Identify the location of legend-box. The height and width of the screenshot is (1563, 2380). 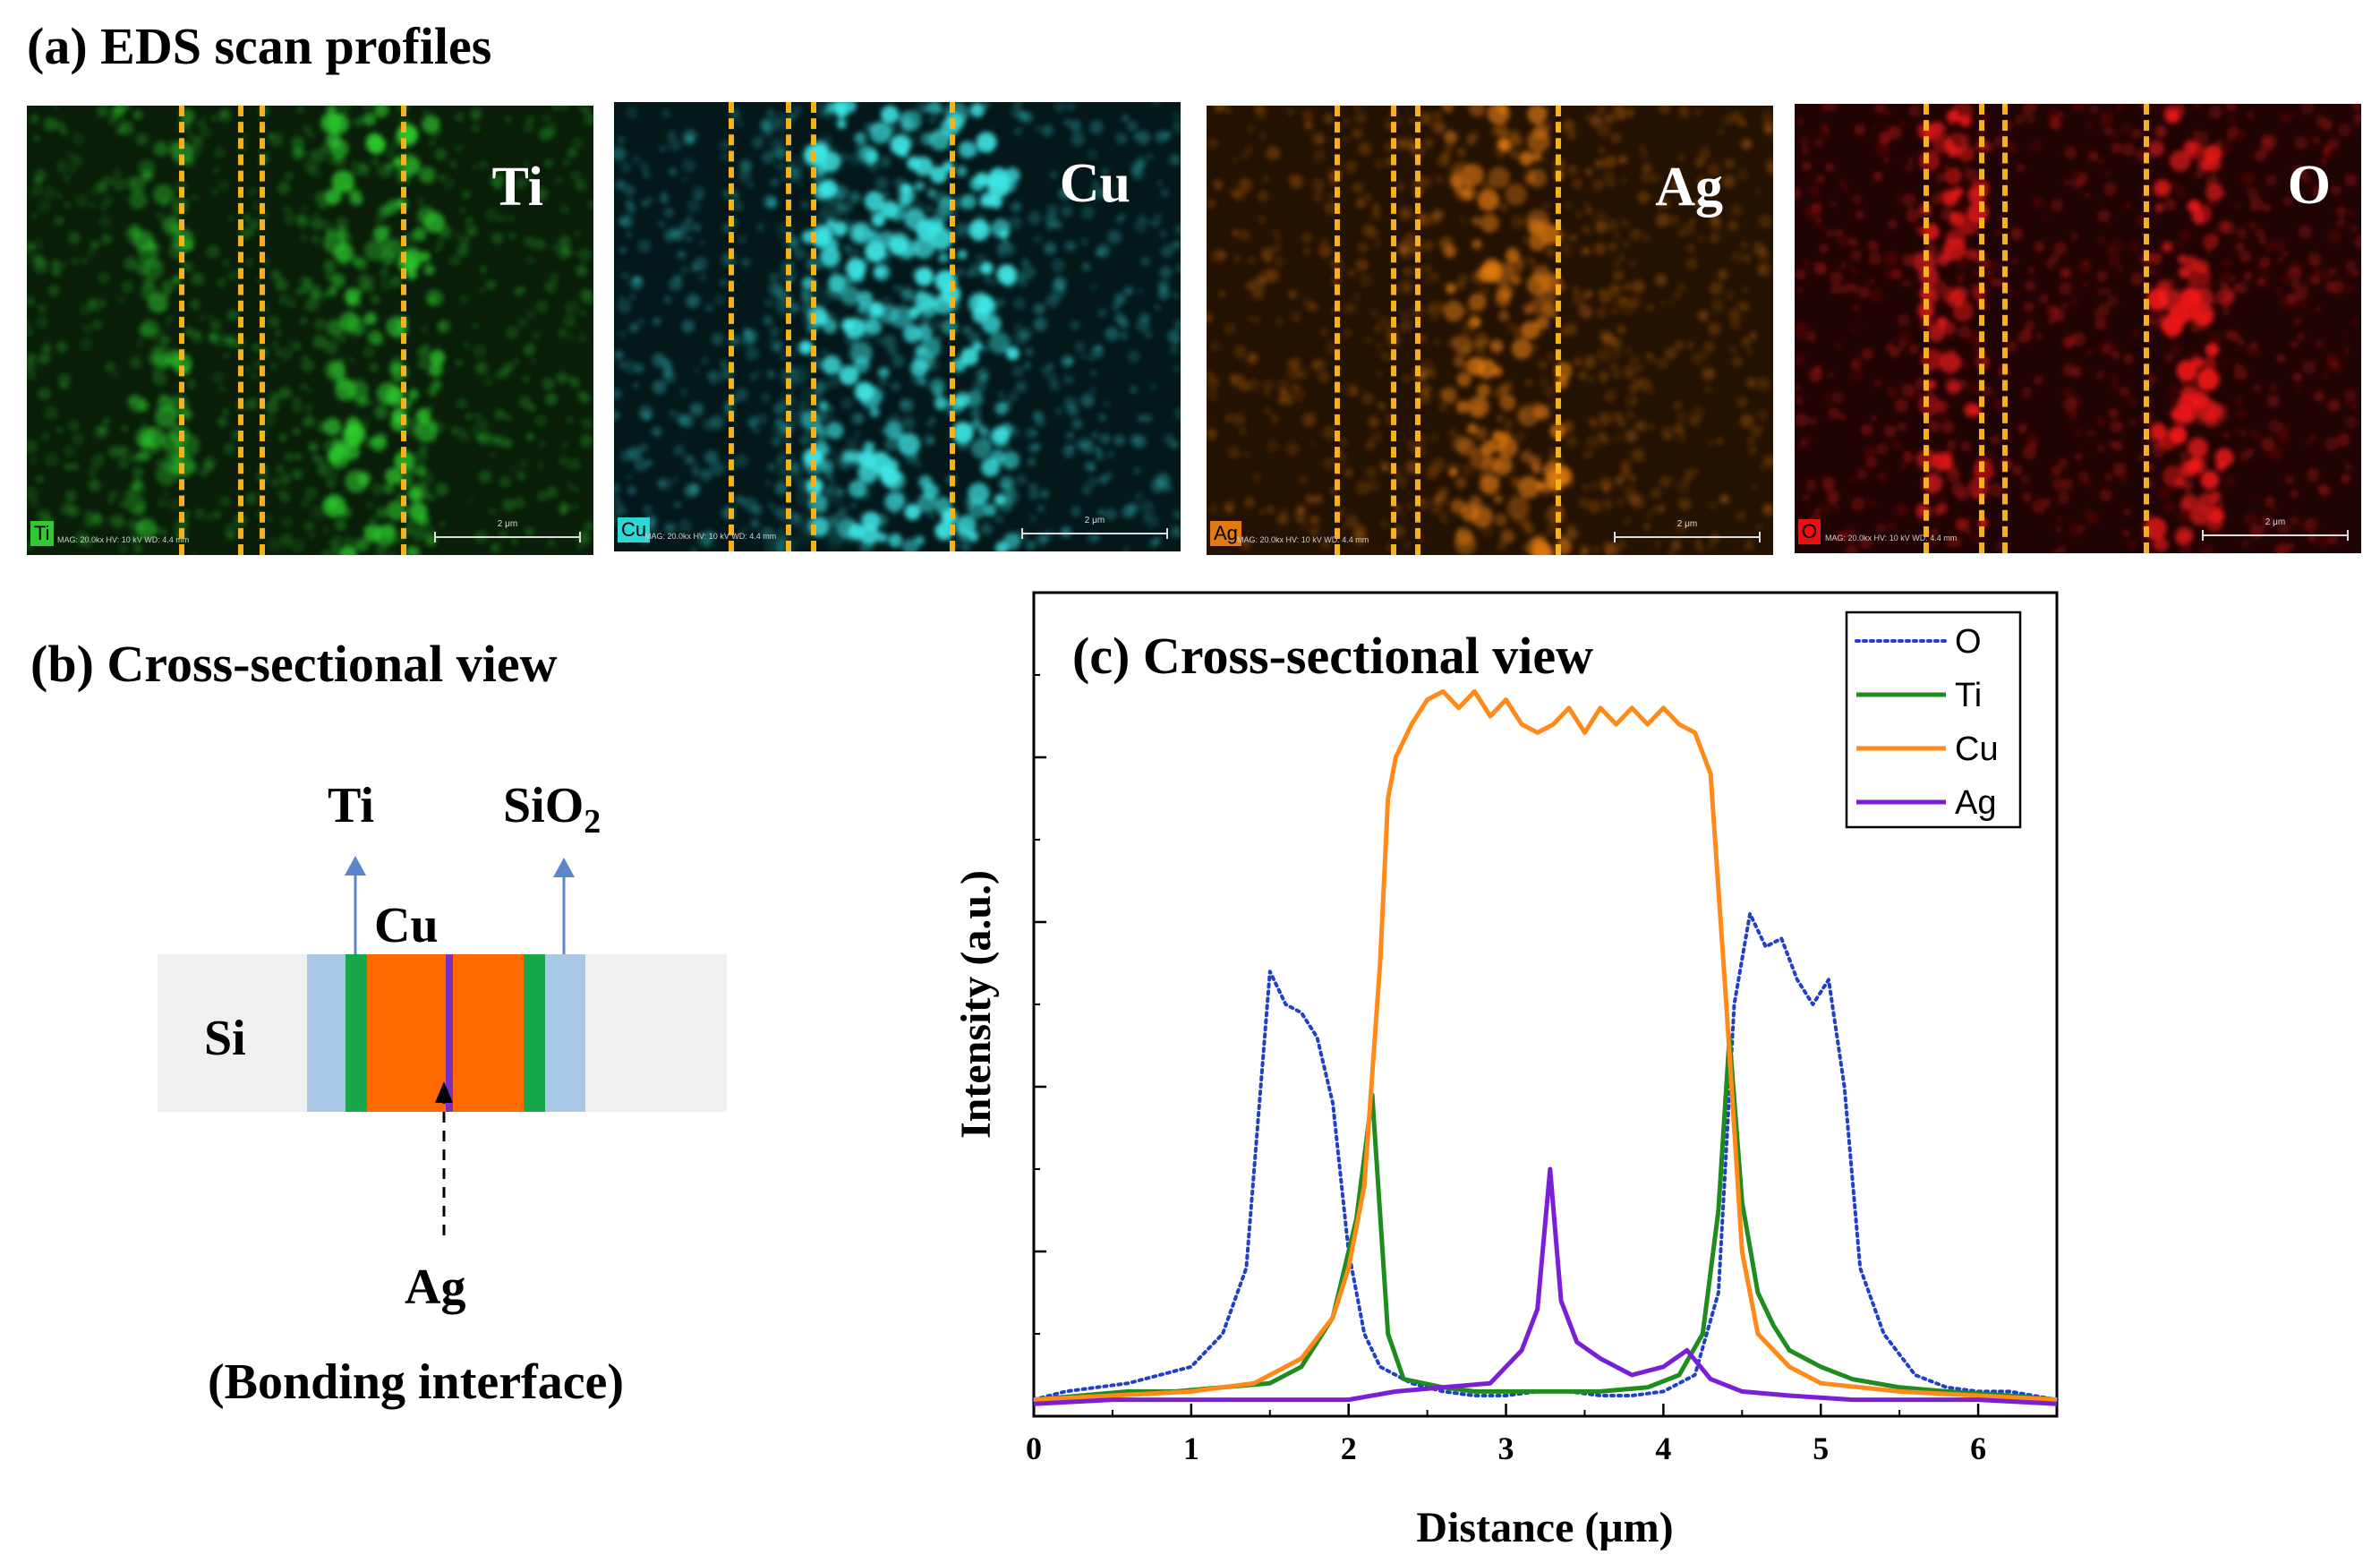
(1934, 720).